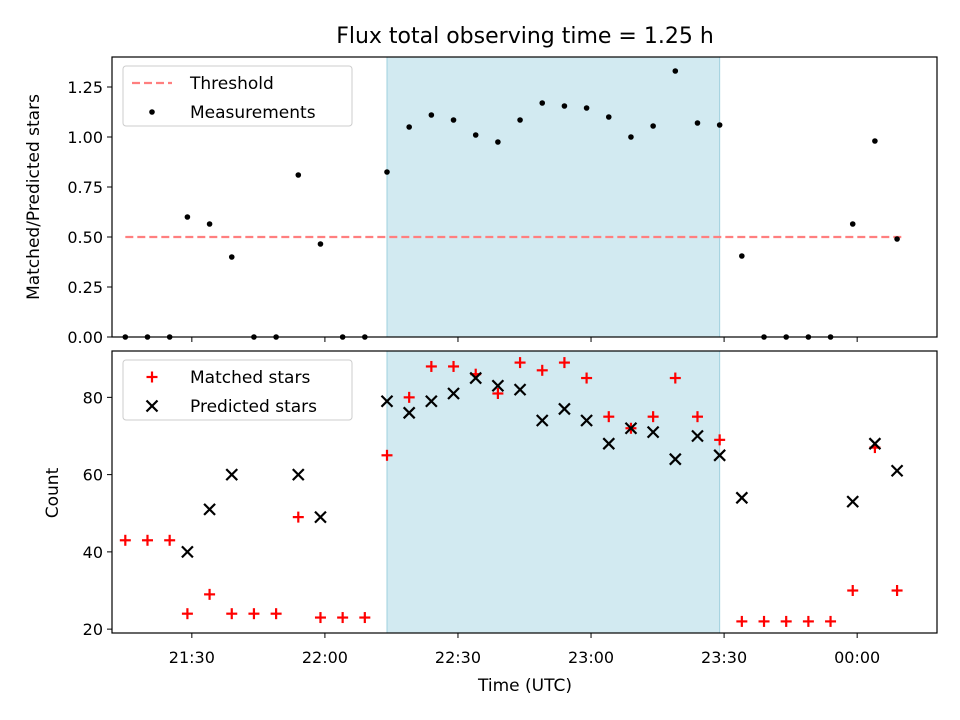 The width and height of the screenshot is (960, 720). What do you see at coordinates (152, 406) in the screenshot?
I see `legend-predicted-stars-swatch` at bounding box center [152, 406].